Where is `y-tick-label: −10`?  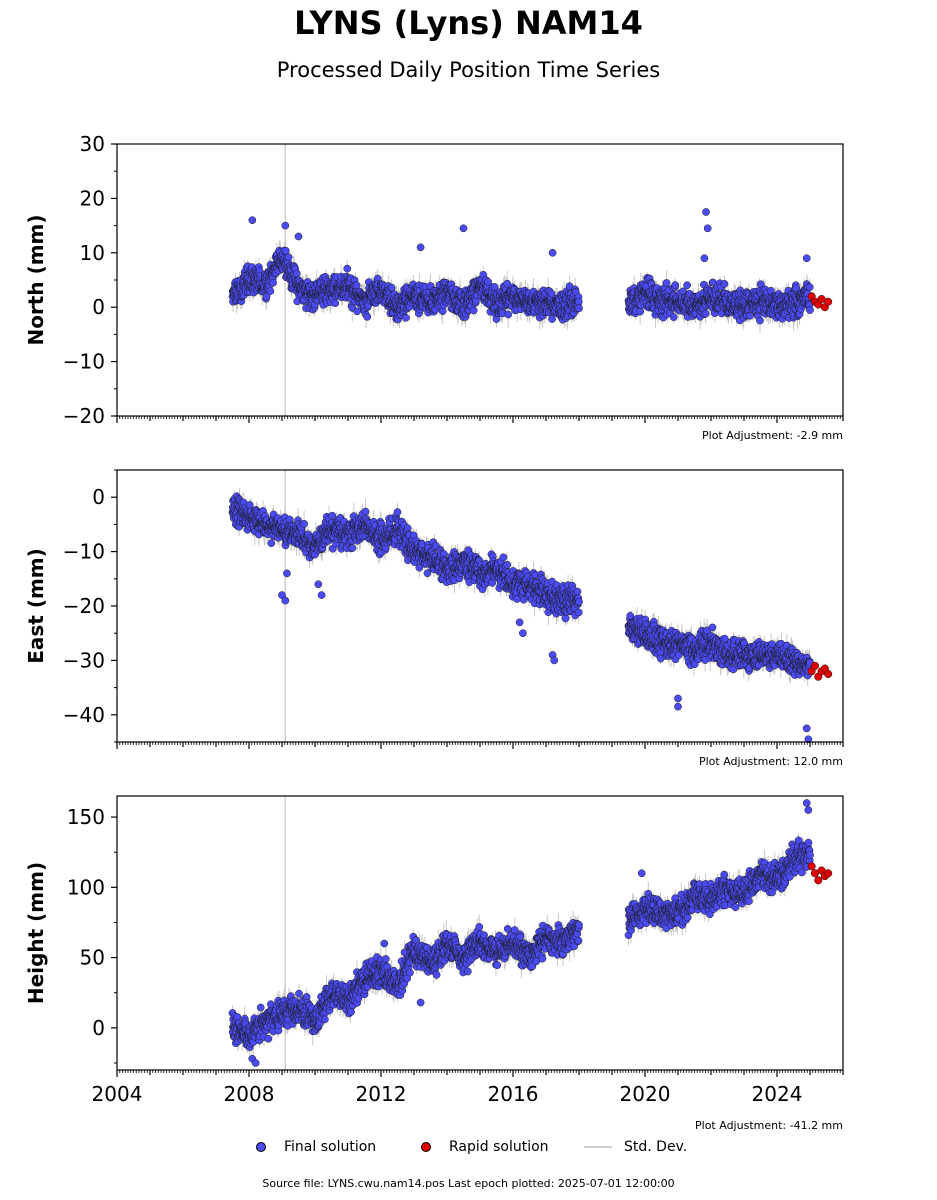
y-tick-label: −10 is located at coordinates (84, 362).